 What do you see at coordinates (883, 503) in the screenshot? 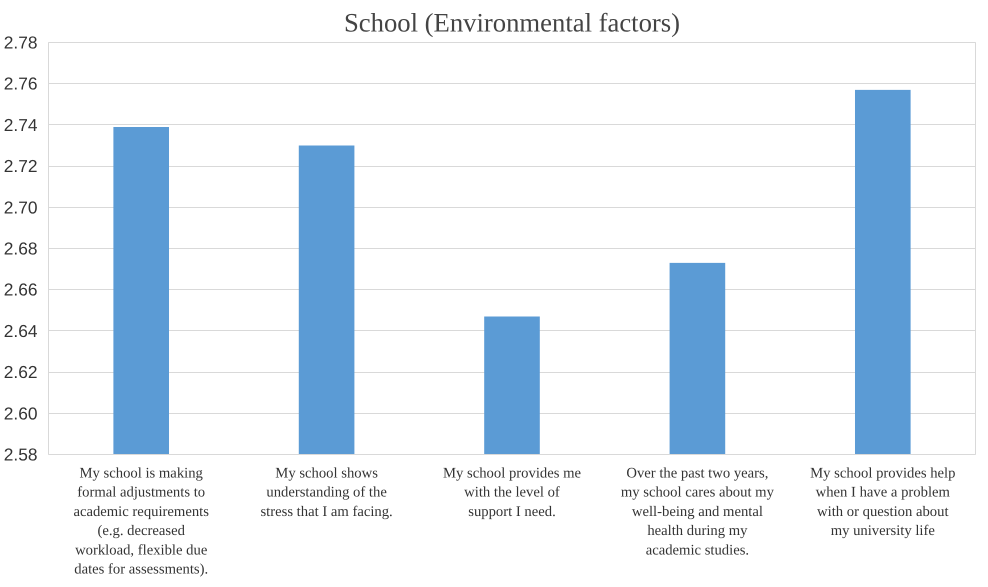
I see `x-tick-label: My school provides help when I have a problem with or question about my university life` at bounding box center [883, 503].